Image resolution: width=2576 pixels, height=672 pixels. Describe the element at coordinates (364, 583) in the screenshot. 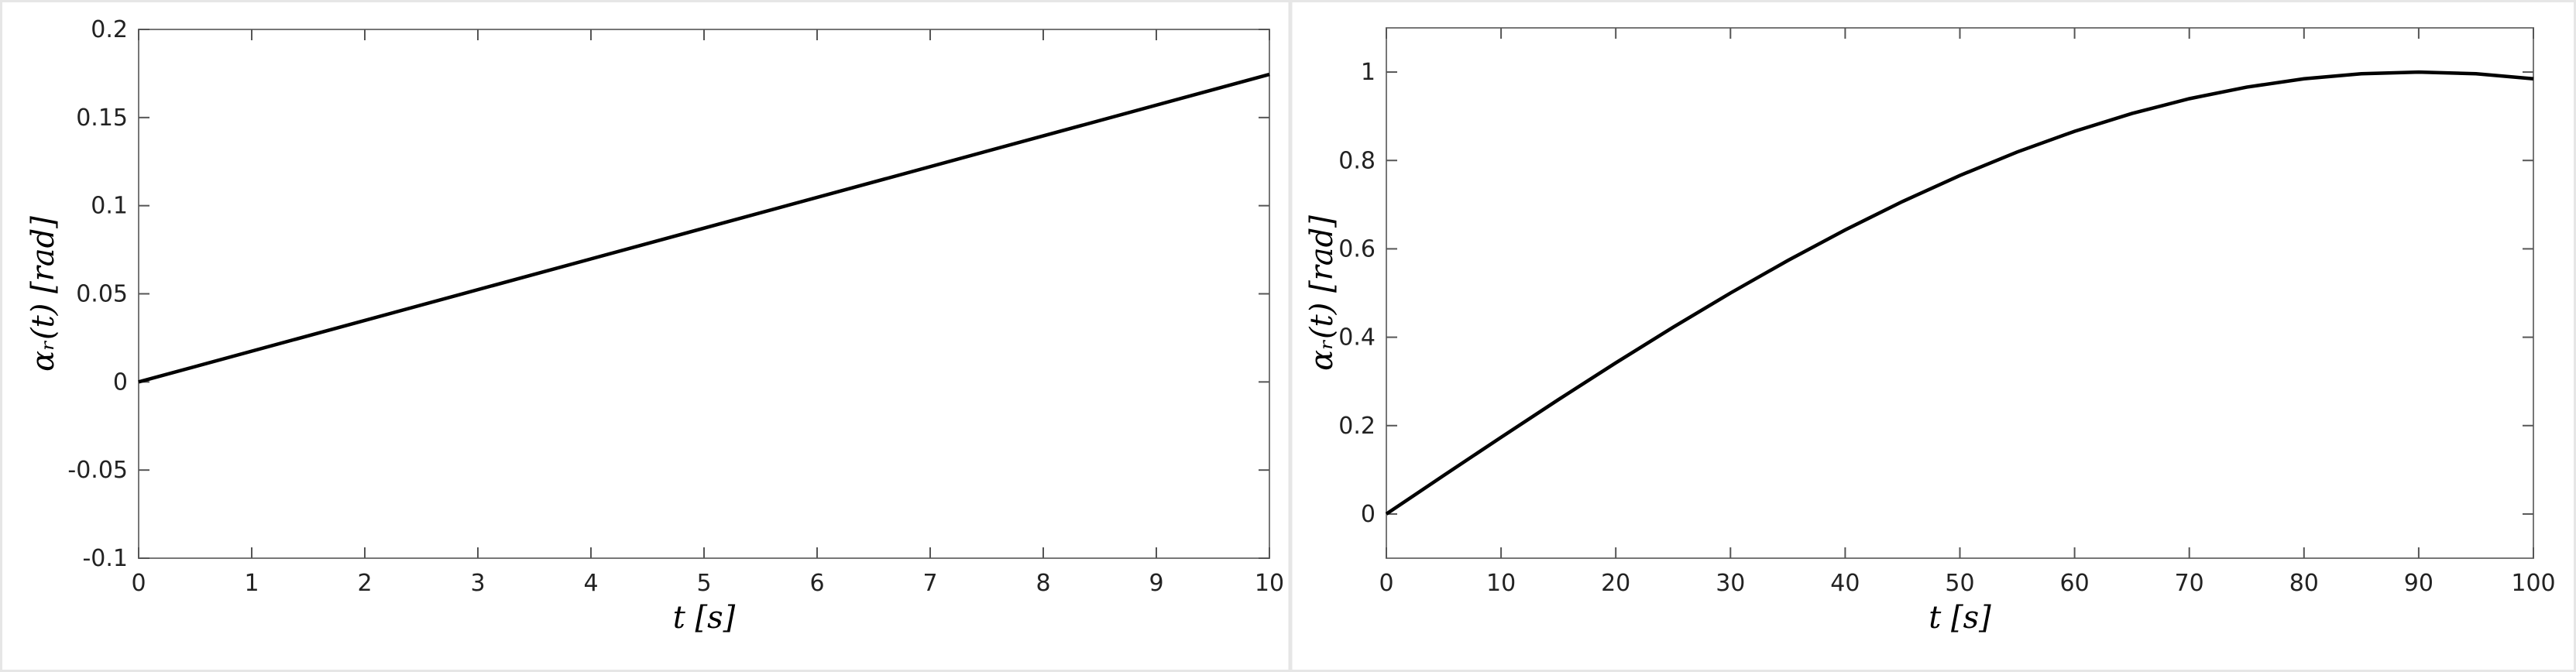

I see `x-tick-label: 2` at that location.